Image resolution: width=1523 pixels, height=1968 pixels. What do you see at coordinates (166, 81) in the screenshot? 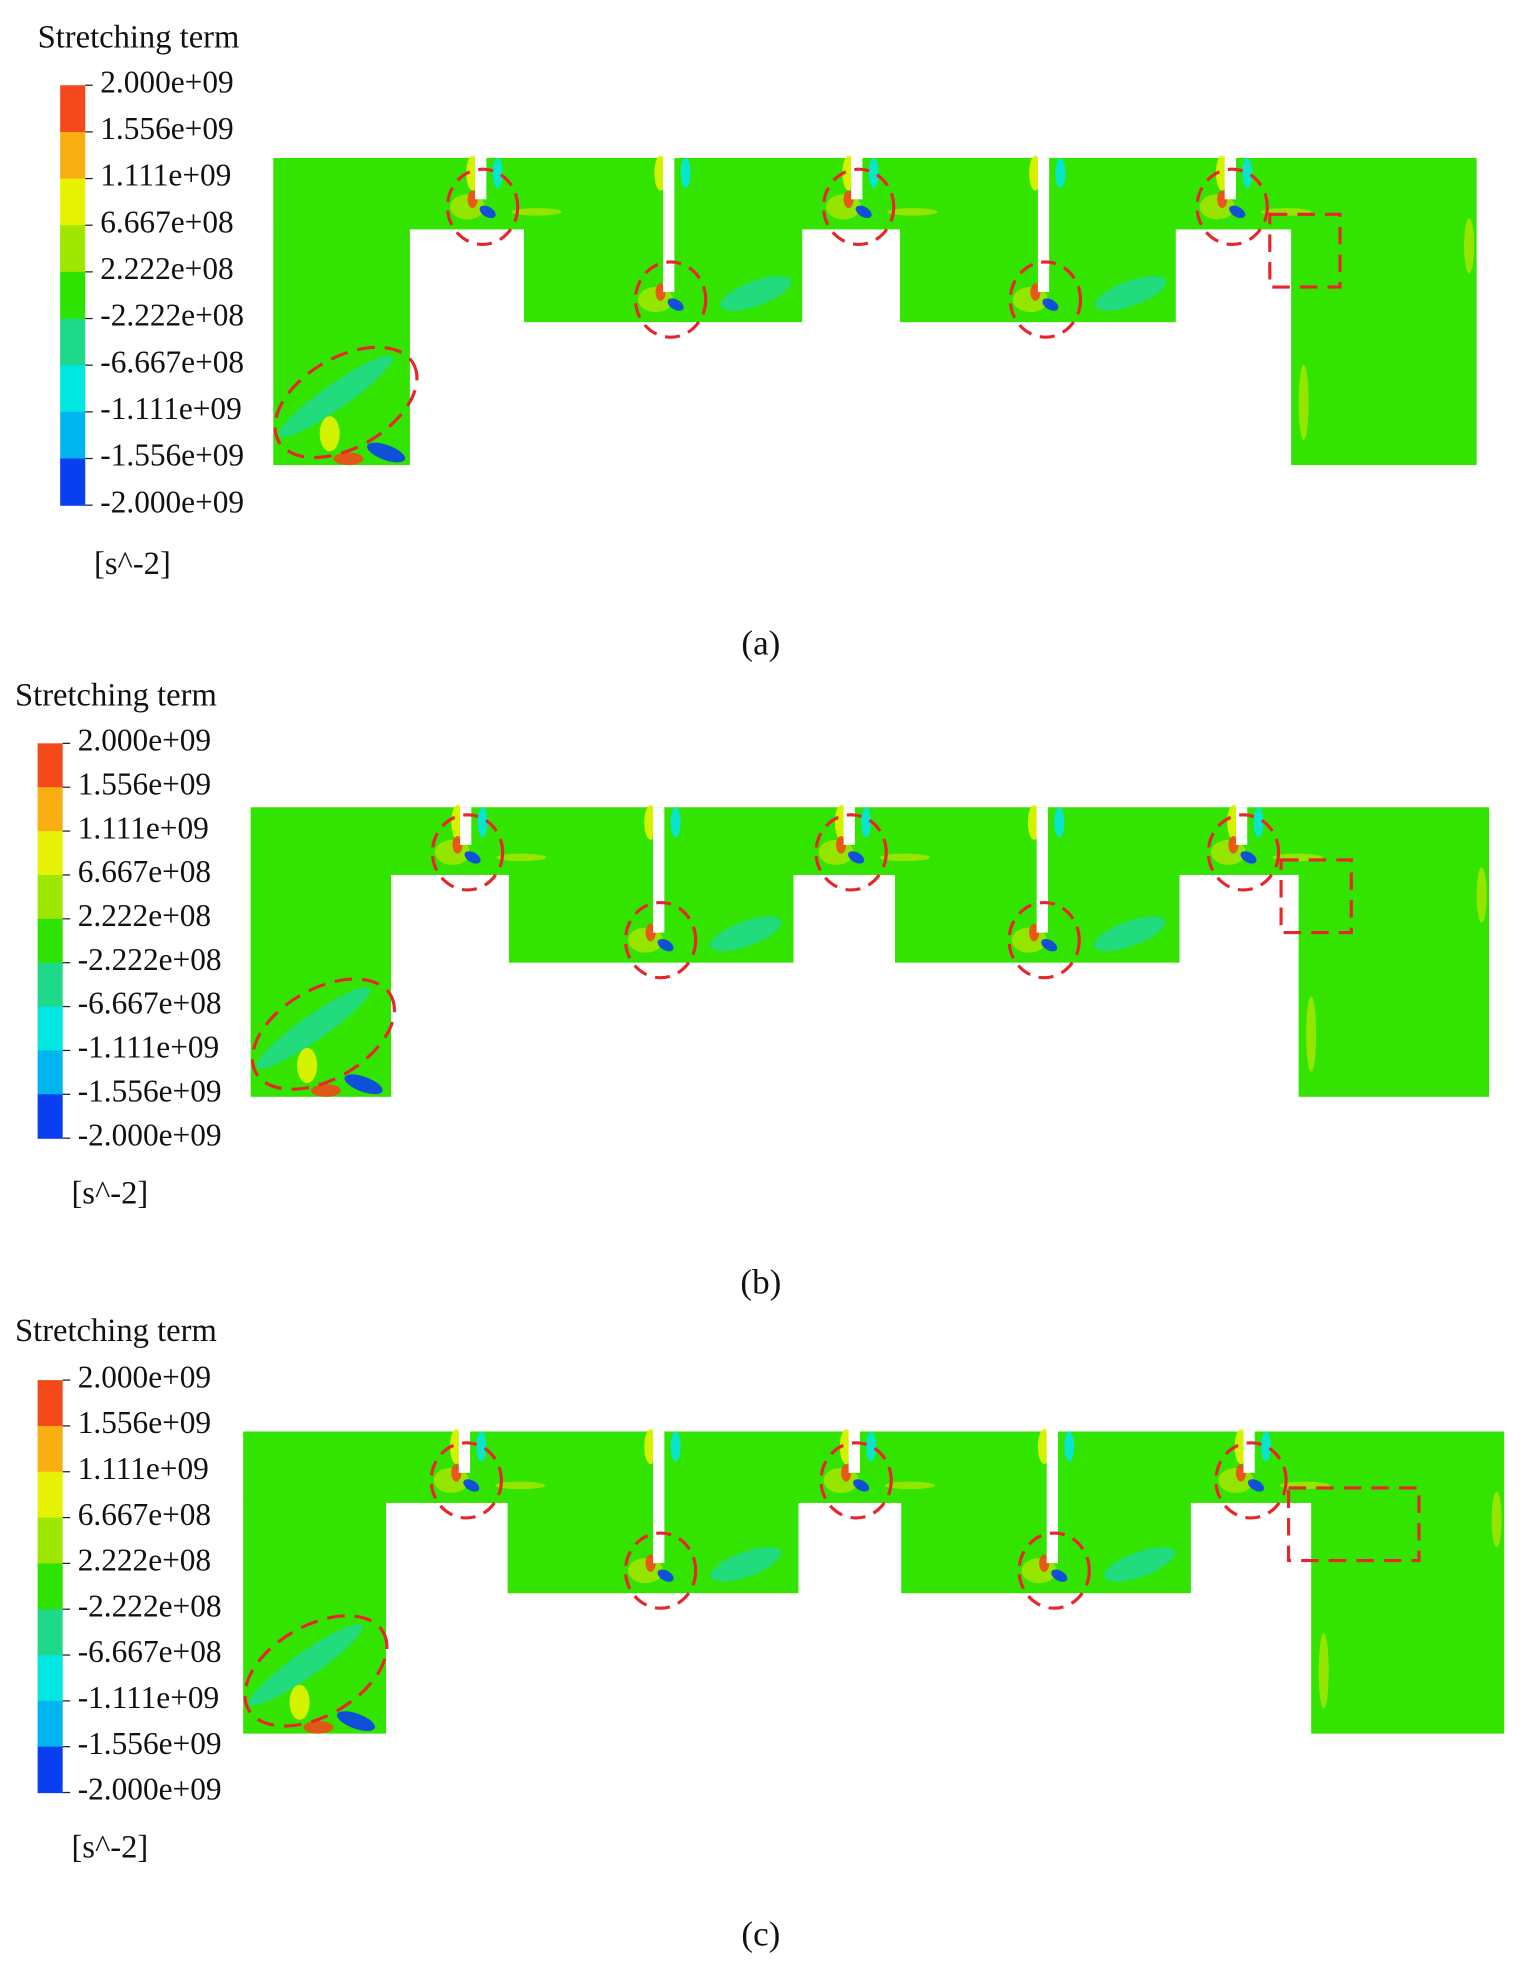
I see `legend-label: 2.000e+09` at bounding box center [166, 81].